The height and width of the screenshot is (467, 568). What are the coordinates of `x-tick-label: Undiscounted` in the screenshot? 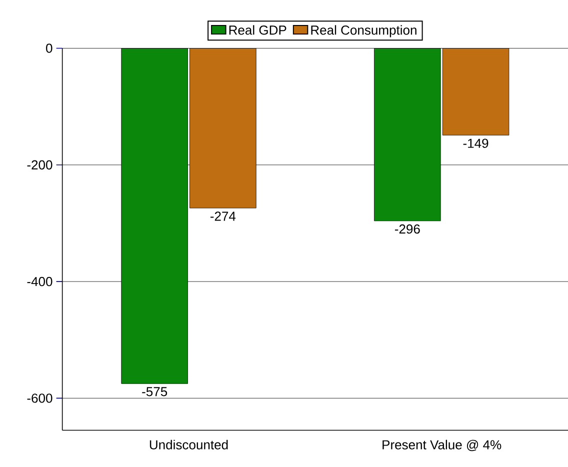 It's located at (189, 445).